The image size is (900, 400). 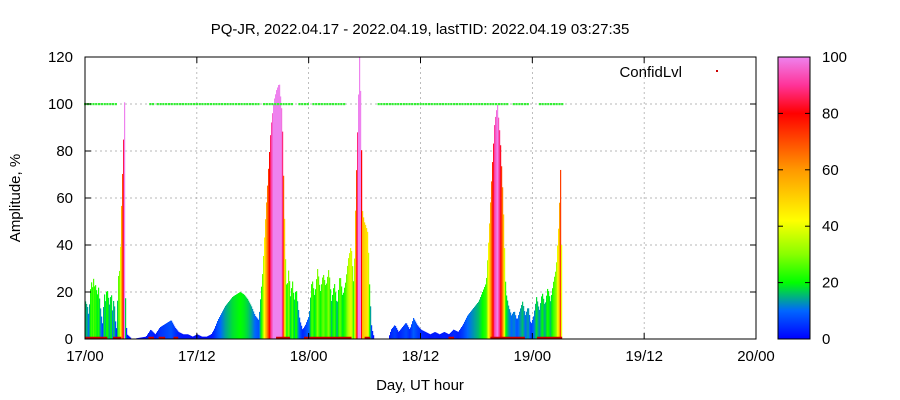 What do you see at coordinates (650, 72) in the screenshot?
I see `legend-label-confidlvl: ConfidLvl` at bounding box center [650, 72].